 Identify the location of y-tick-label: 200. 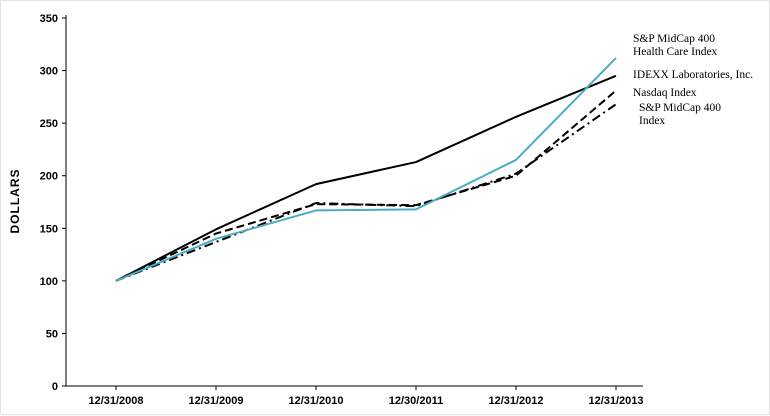
(49, 177).